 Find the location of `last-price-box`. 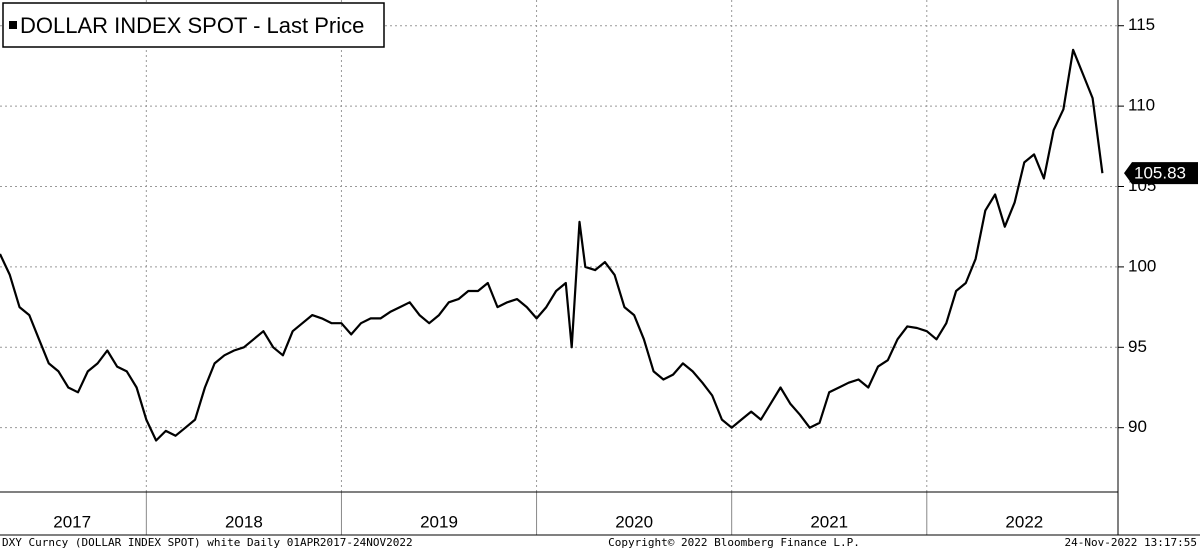

last-price-box is located at coordinates (1161, 173).